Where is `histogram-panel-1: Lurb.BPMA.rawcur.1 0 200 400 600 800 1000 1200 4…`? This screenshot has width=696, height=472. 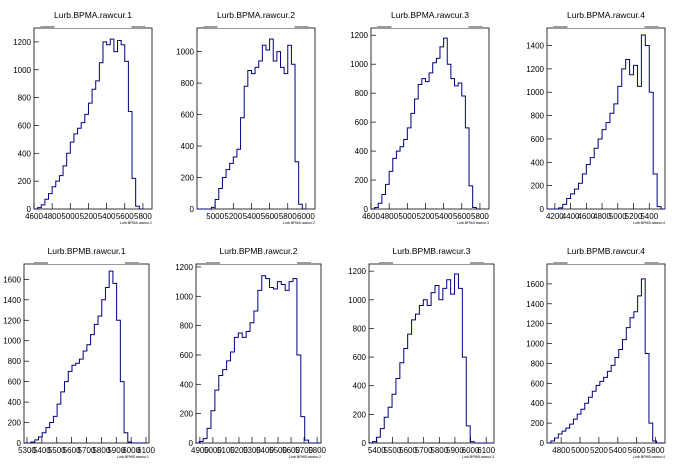 histogram-panel-1: Lurb.BPMA.rawcur.1 0 200 400 600 800 1000 1200 4… is located at coordinates (83, 116).